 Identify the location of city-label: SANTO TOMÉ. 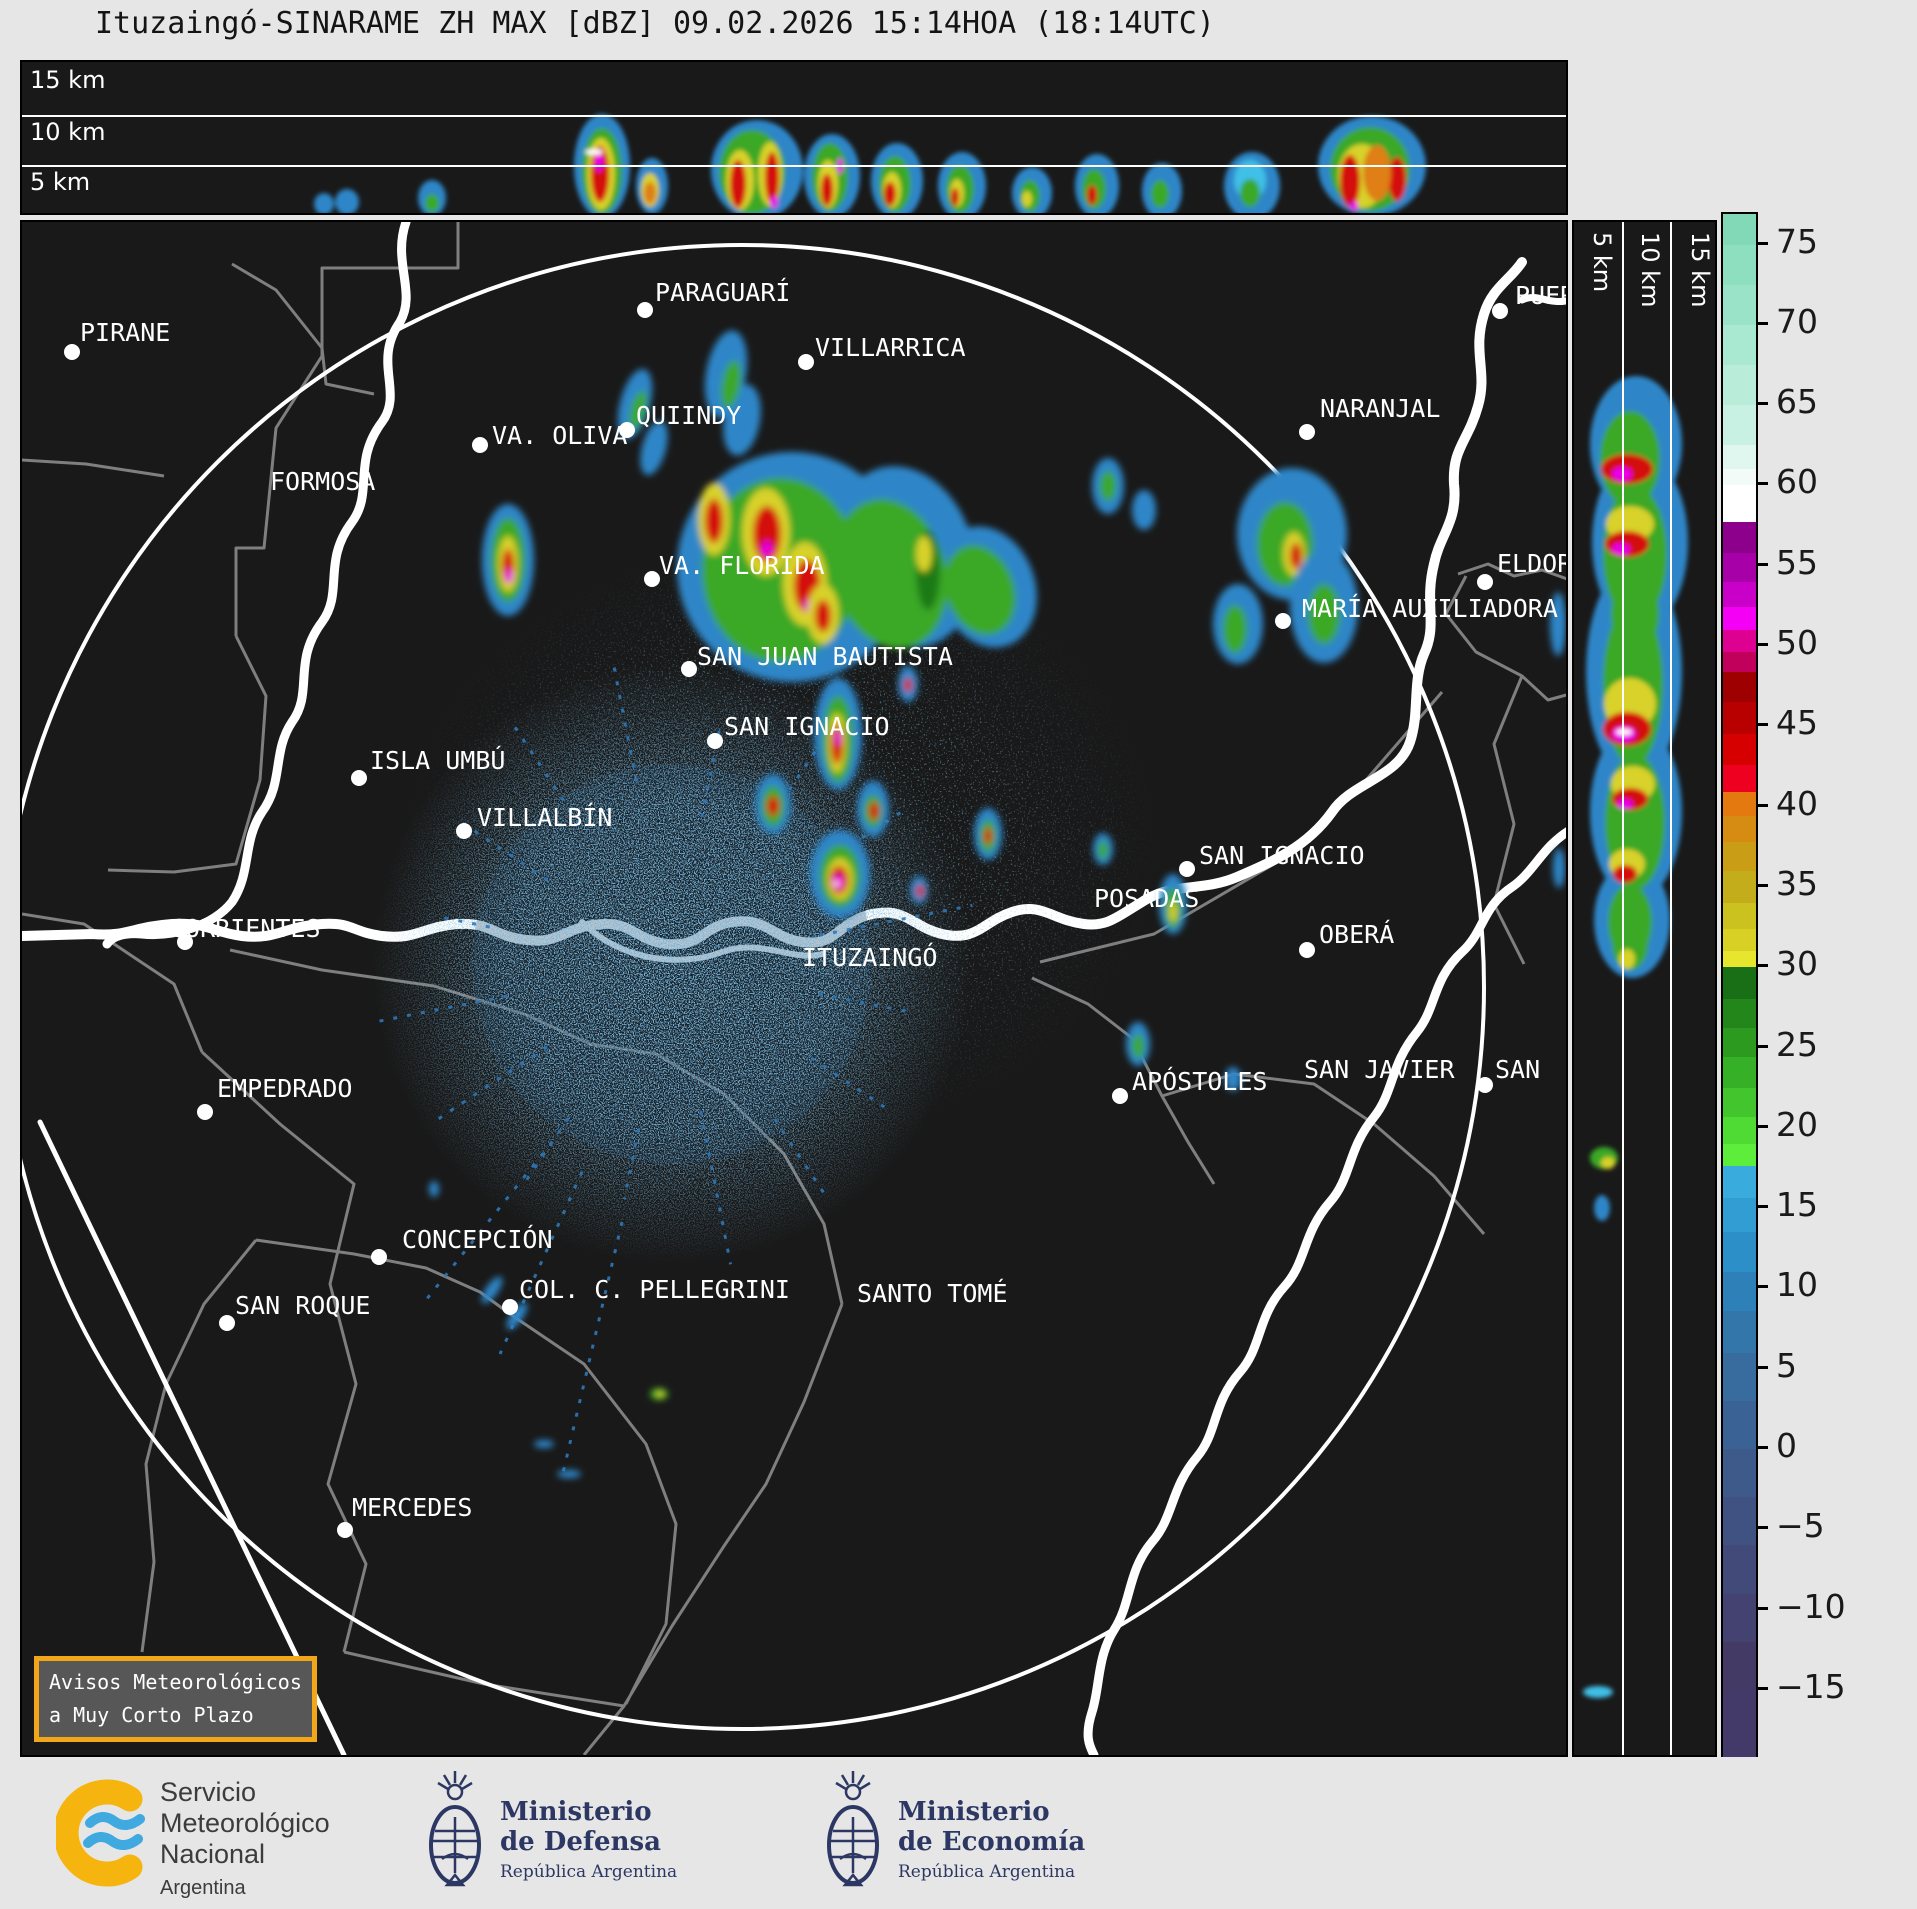
(932, 1293).